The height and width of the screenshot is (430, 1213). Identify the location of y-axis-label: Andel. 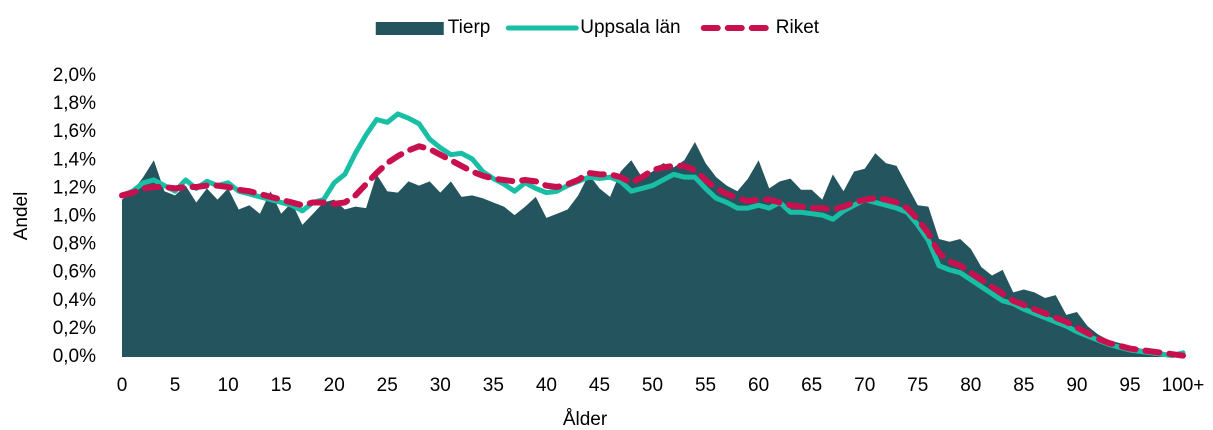
(21, 216).